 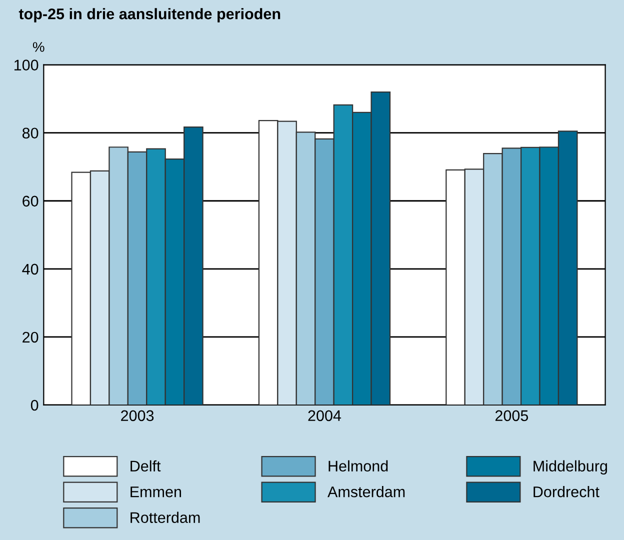 I want to click on legend-label: Amsterdam, so click(x=366, y=492).